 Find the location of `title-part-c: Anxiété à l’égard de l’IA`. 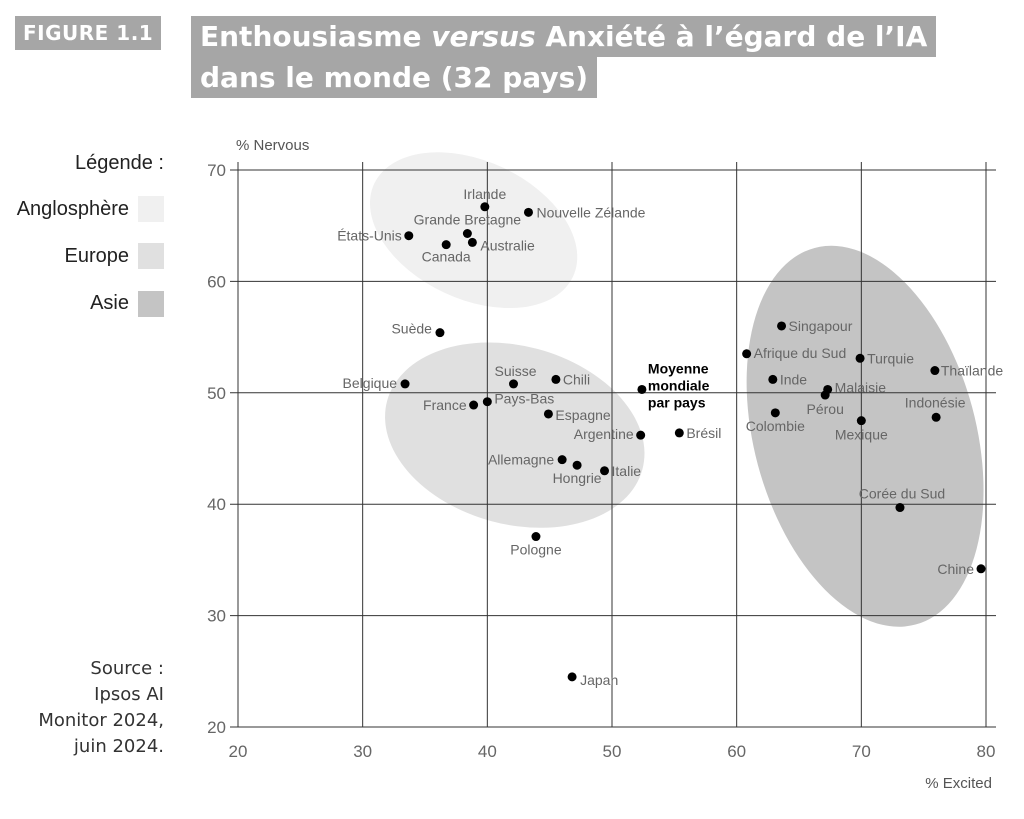

title-part-c: Anxiété à l’égard de l’IA is located at coordinates (731, 36).